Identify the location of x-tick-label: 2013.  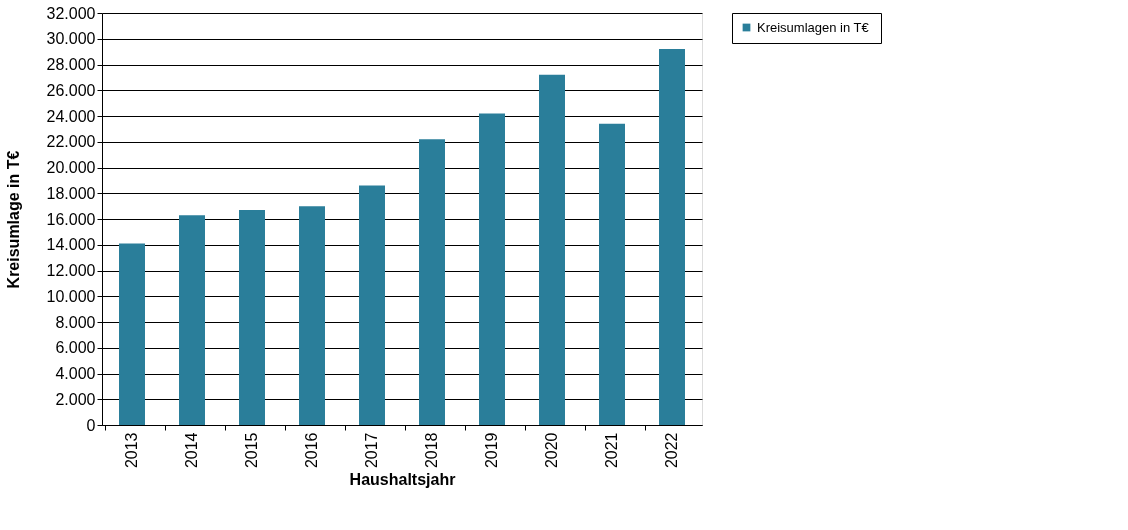
(131, 450).